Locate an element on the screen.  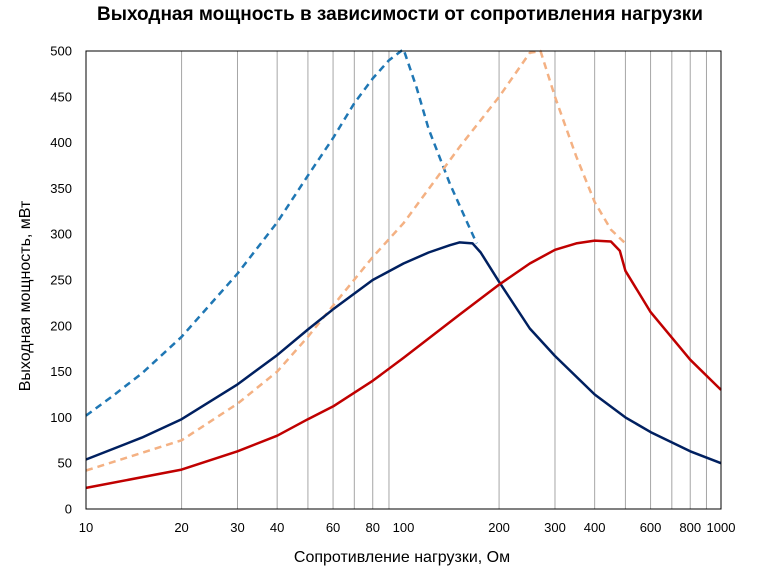
x-tick-labels: 10 20 30 40 60 80 100 200 300 400 600 800 1000 is located at coordinates (407, 527).